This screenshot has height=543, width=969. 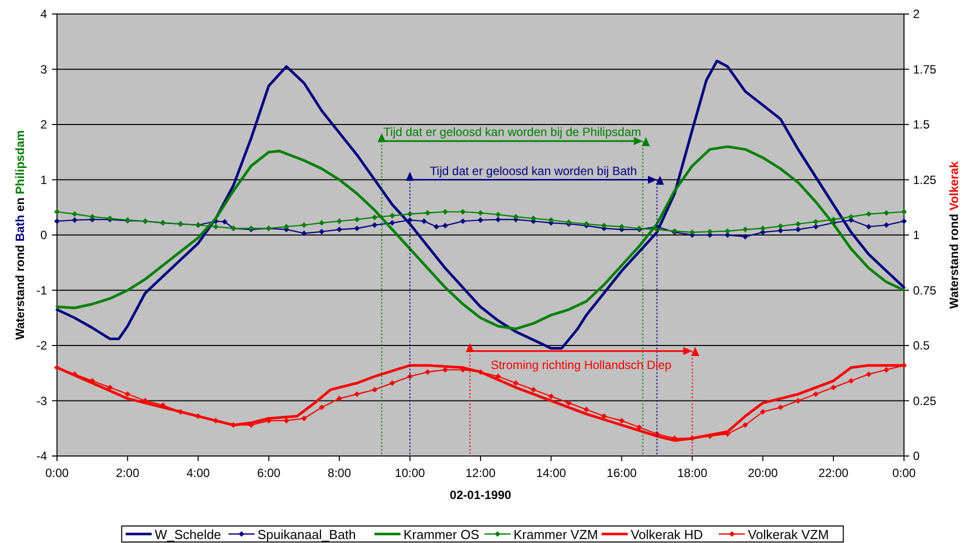 What do you see at coordinates (551, 473) in the screenshot?
I see `x-tick-label: 14:00` at bounding box center [551, 473].